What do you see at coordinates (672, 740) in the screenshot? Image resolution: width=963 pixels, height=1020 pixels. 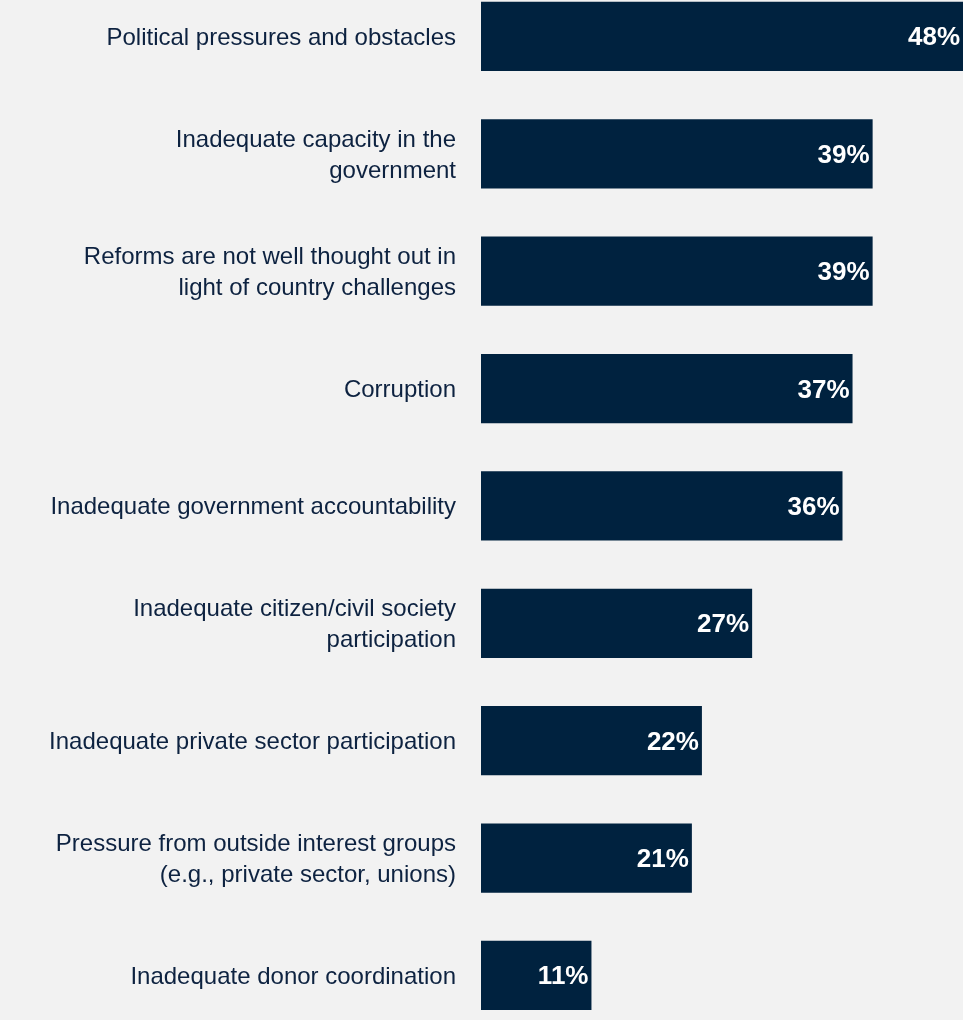 I see `data-label: 22%` at bounding box center [672, 740].